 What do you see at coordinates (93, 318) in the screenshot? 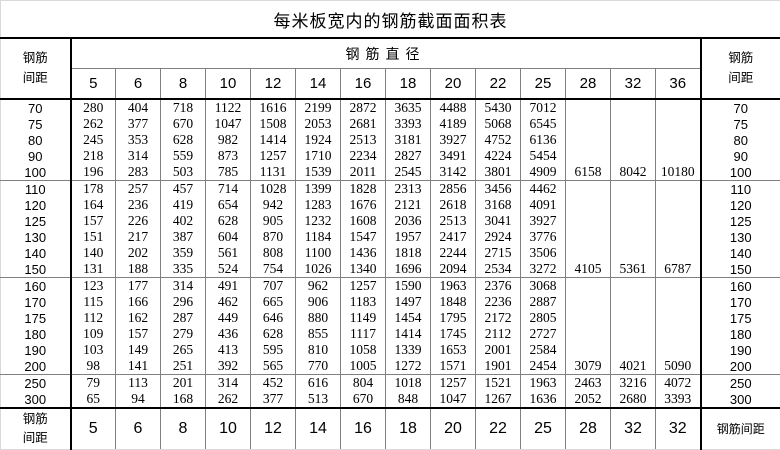
I see `cell-175-5: 112` at bounding box center [93, 318].